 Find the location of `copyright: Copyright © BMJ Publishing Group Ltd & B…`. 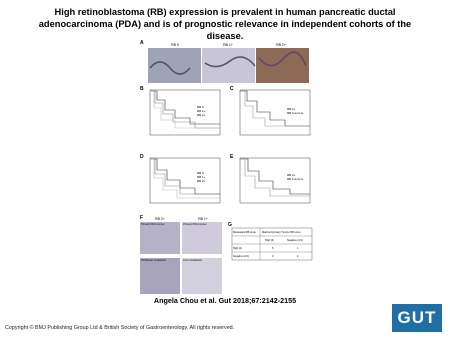

copyright: Copyright © BMJ Publishing Group Ltd & B… is located at coordinates (120, 328).